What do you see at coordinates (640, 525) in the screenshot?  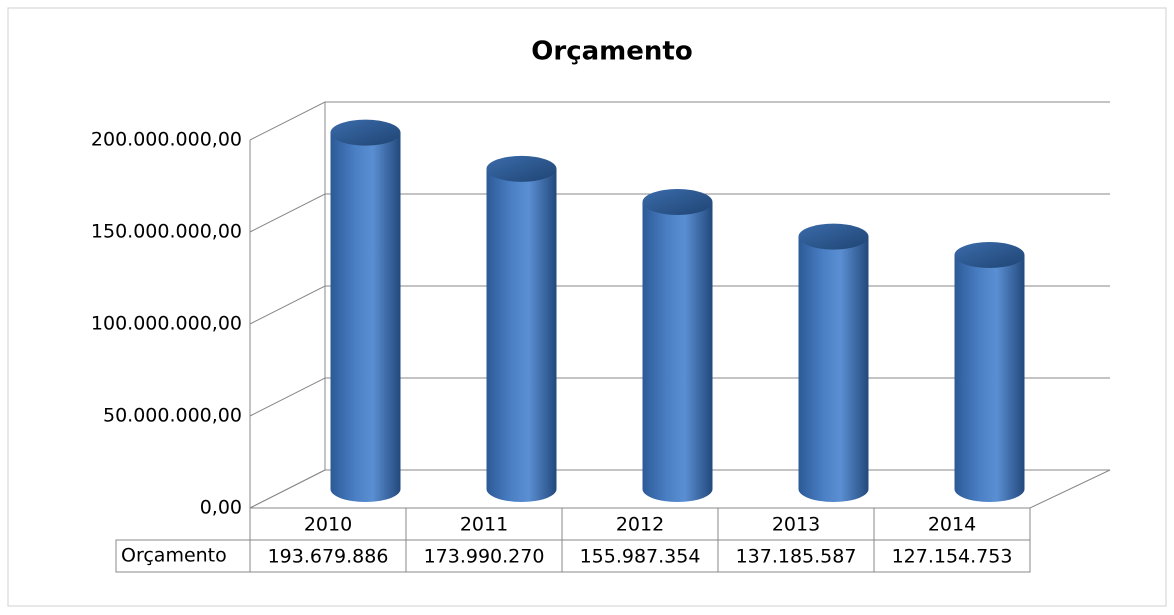 I see `x-tick-label: 2012` at bounding box center [640, 525].